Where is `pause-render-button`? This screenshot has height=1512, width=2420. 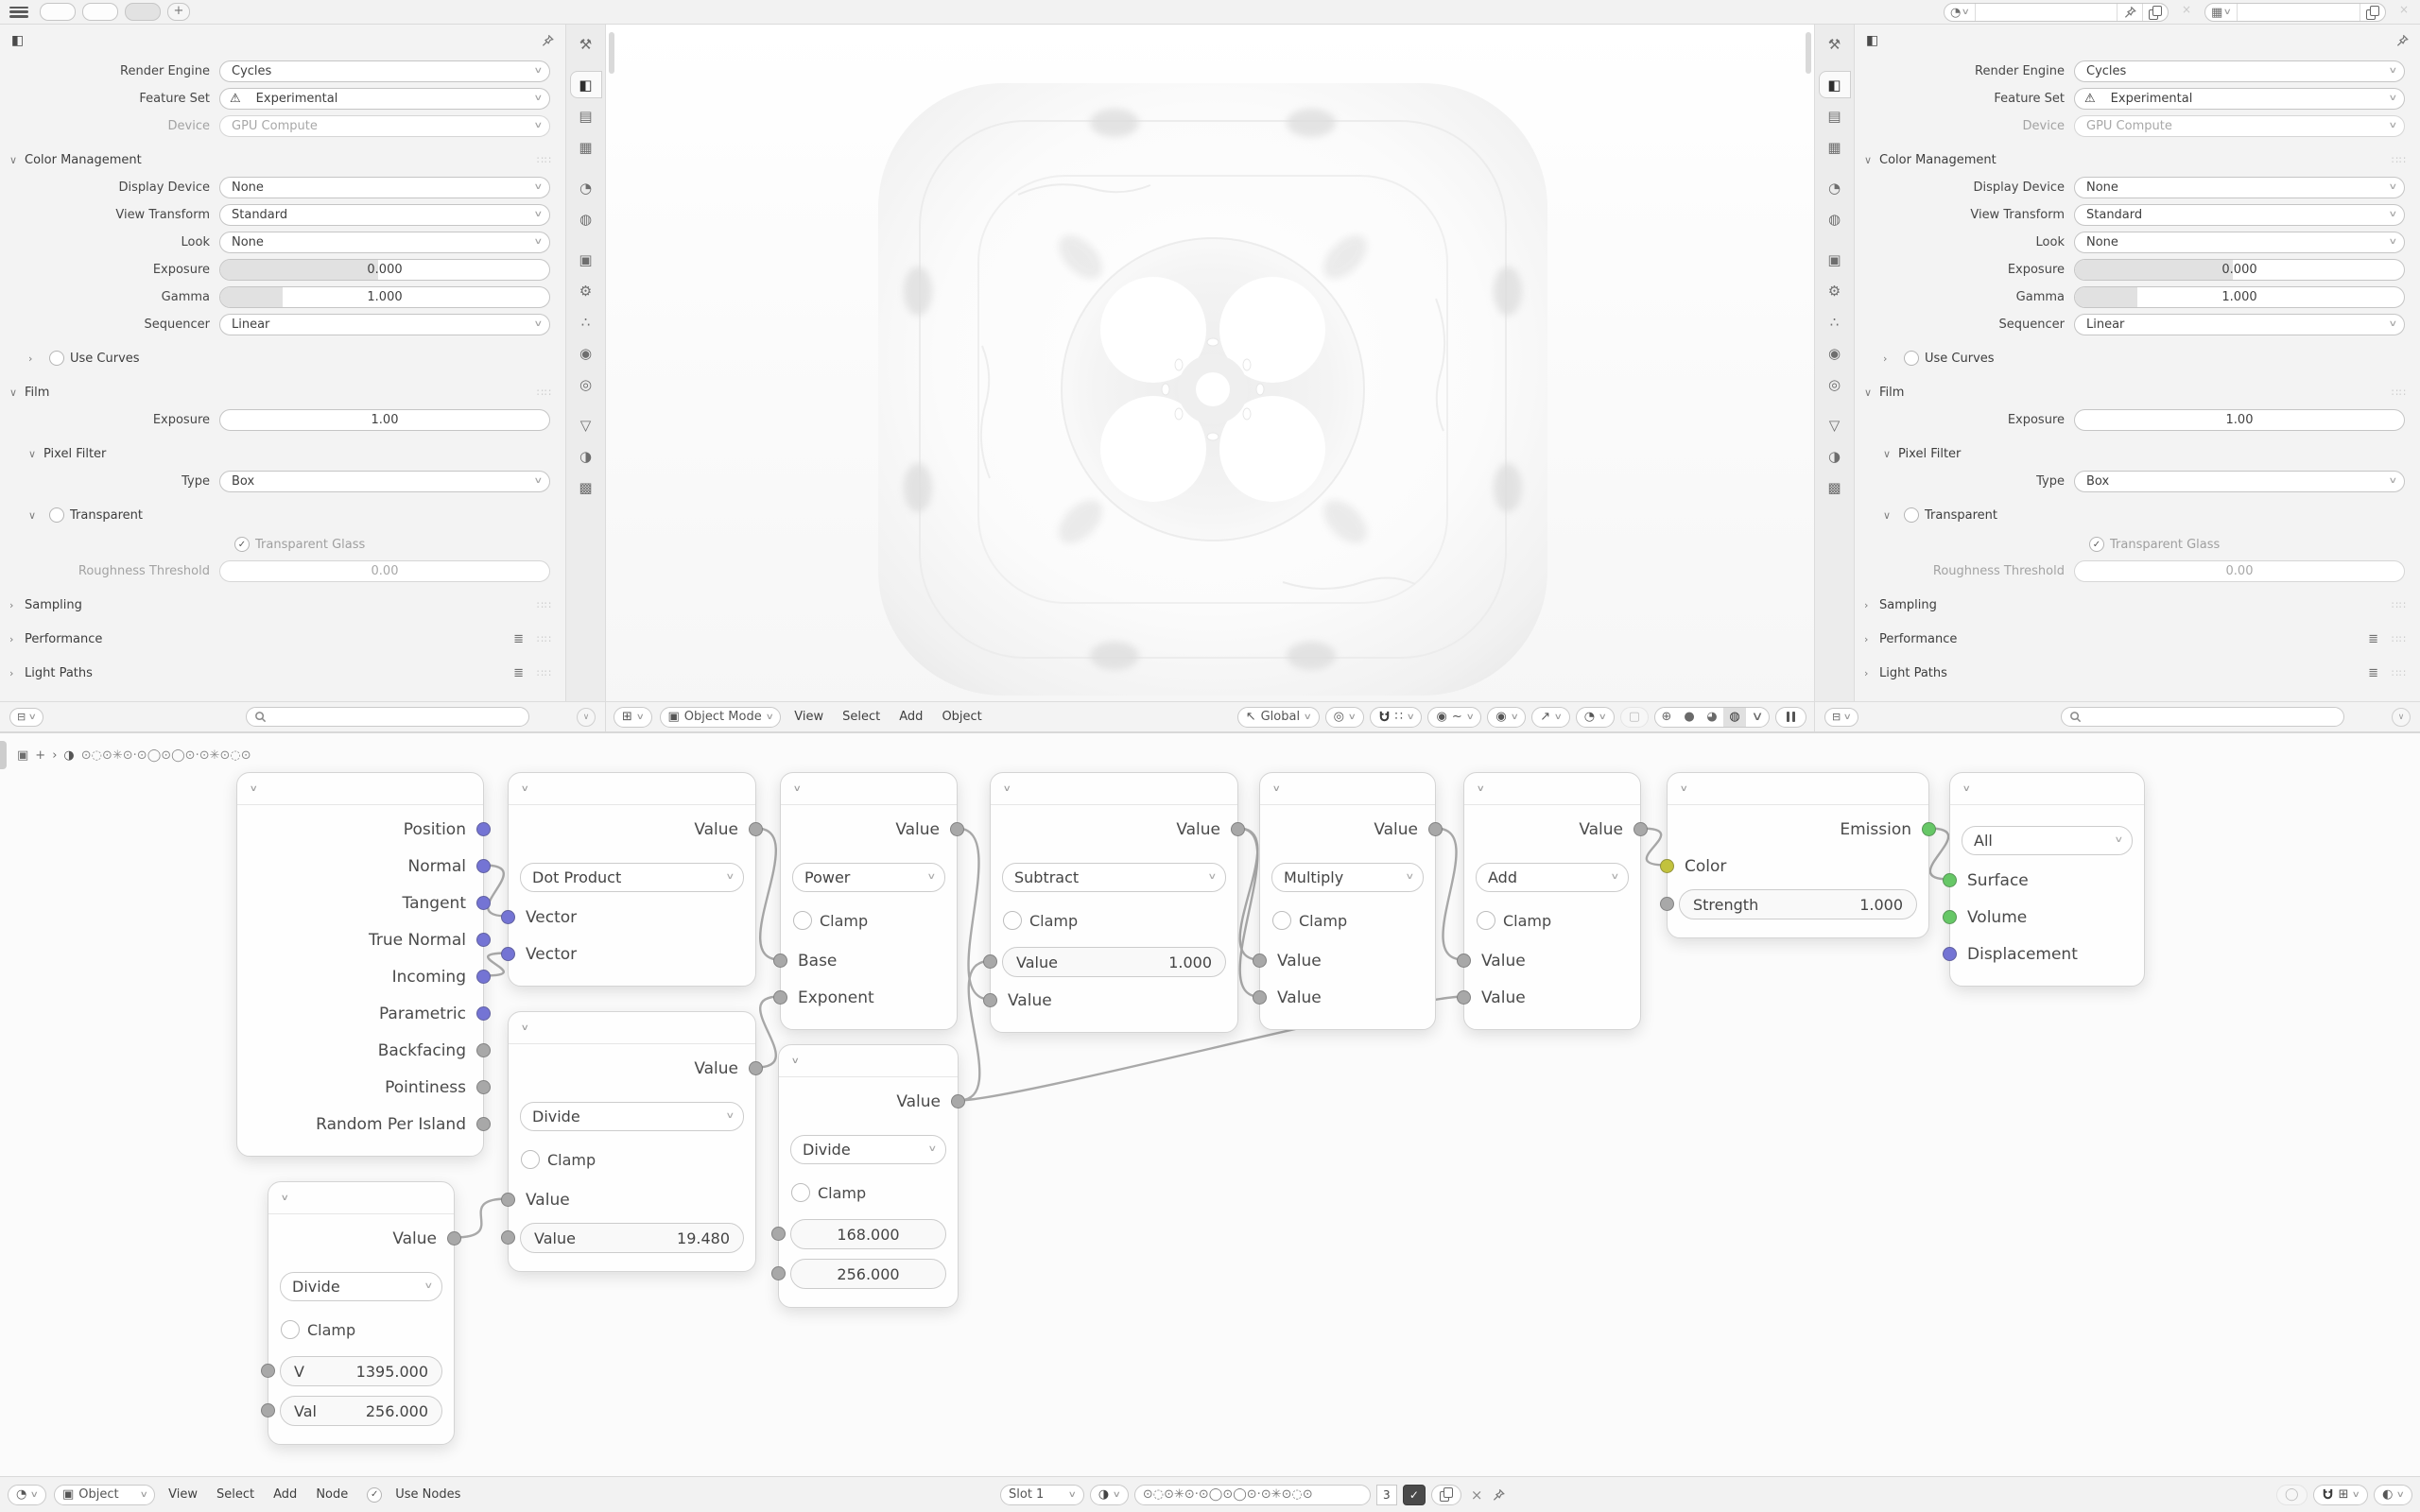 pause-render-button is located at coordinates (1790, 717).